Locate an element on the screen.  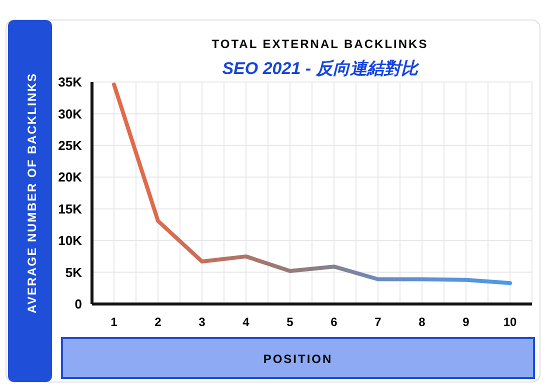
y-tick-label: 0 is located at coordinates (78, 304).